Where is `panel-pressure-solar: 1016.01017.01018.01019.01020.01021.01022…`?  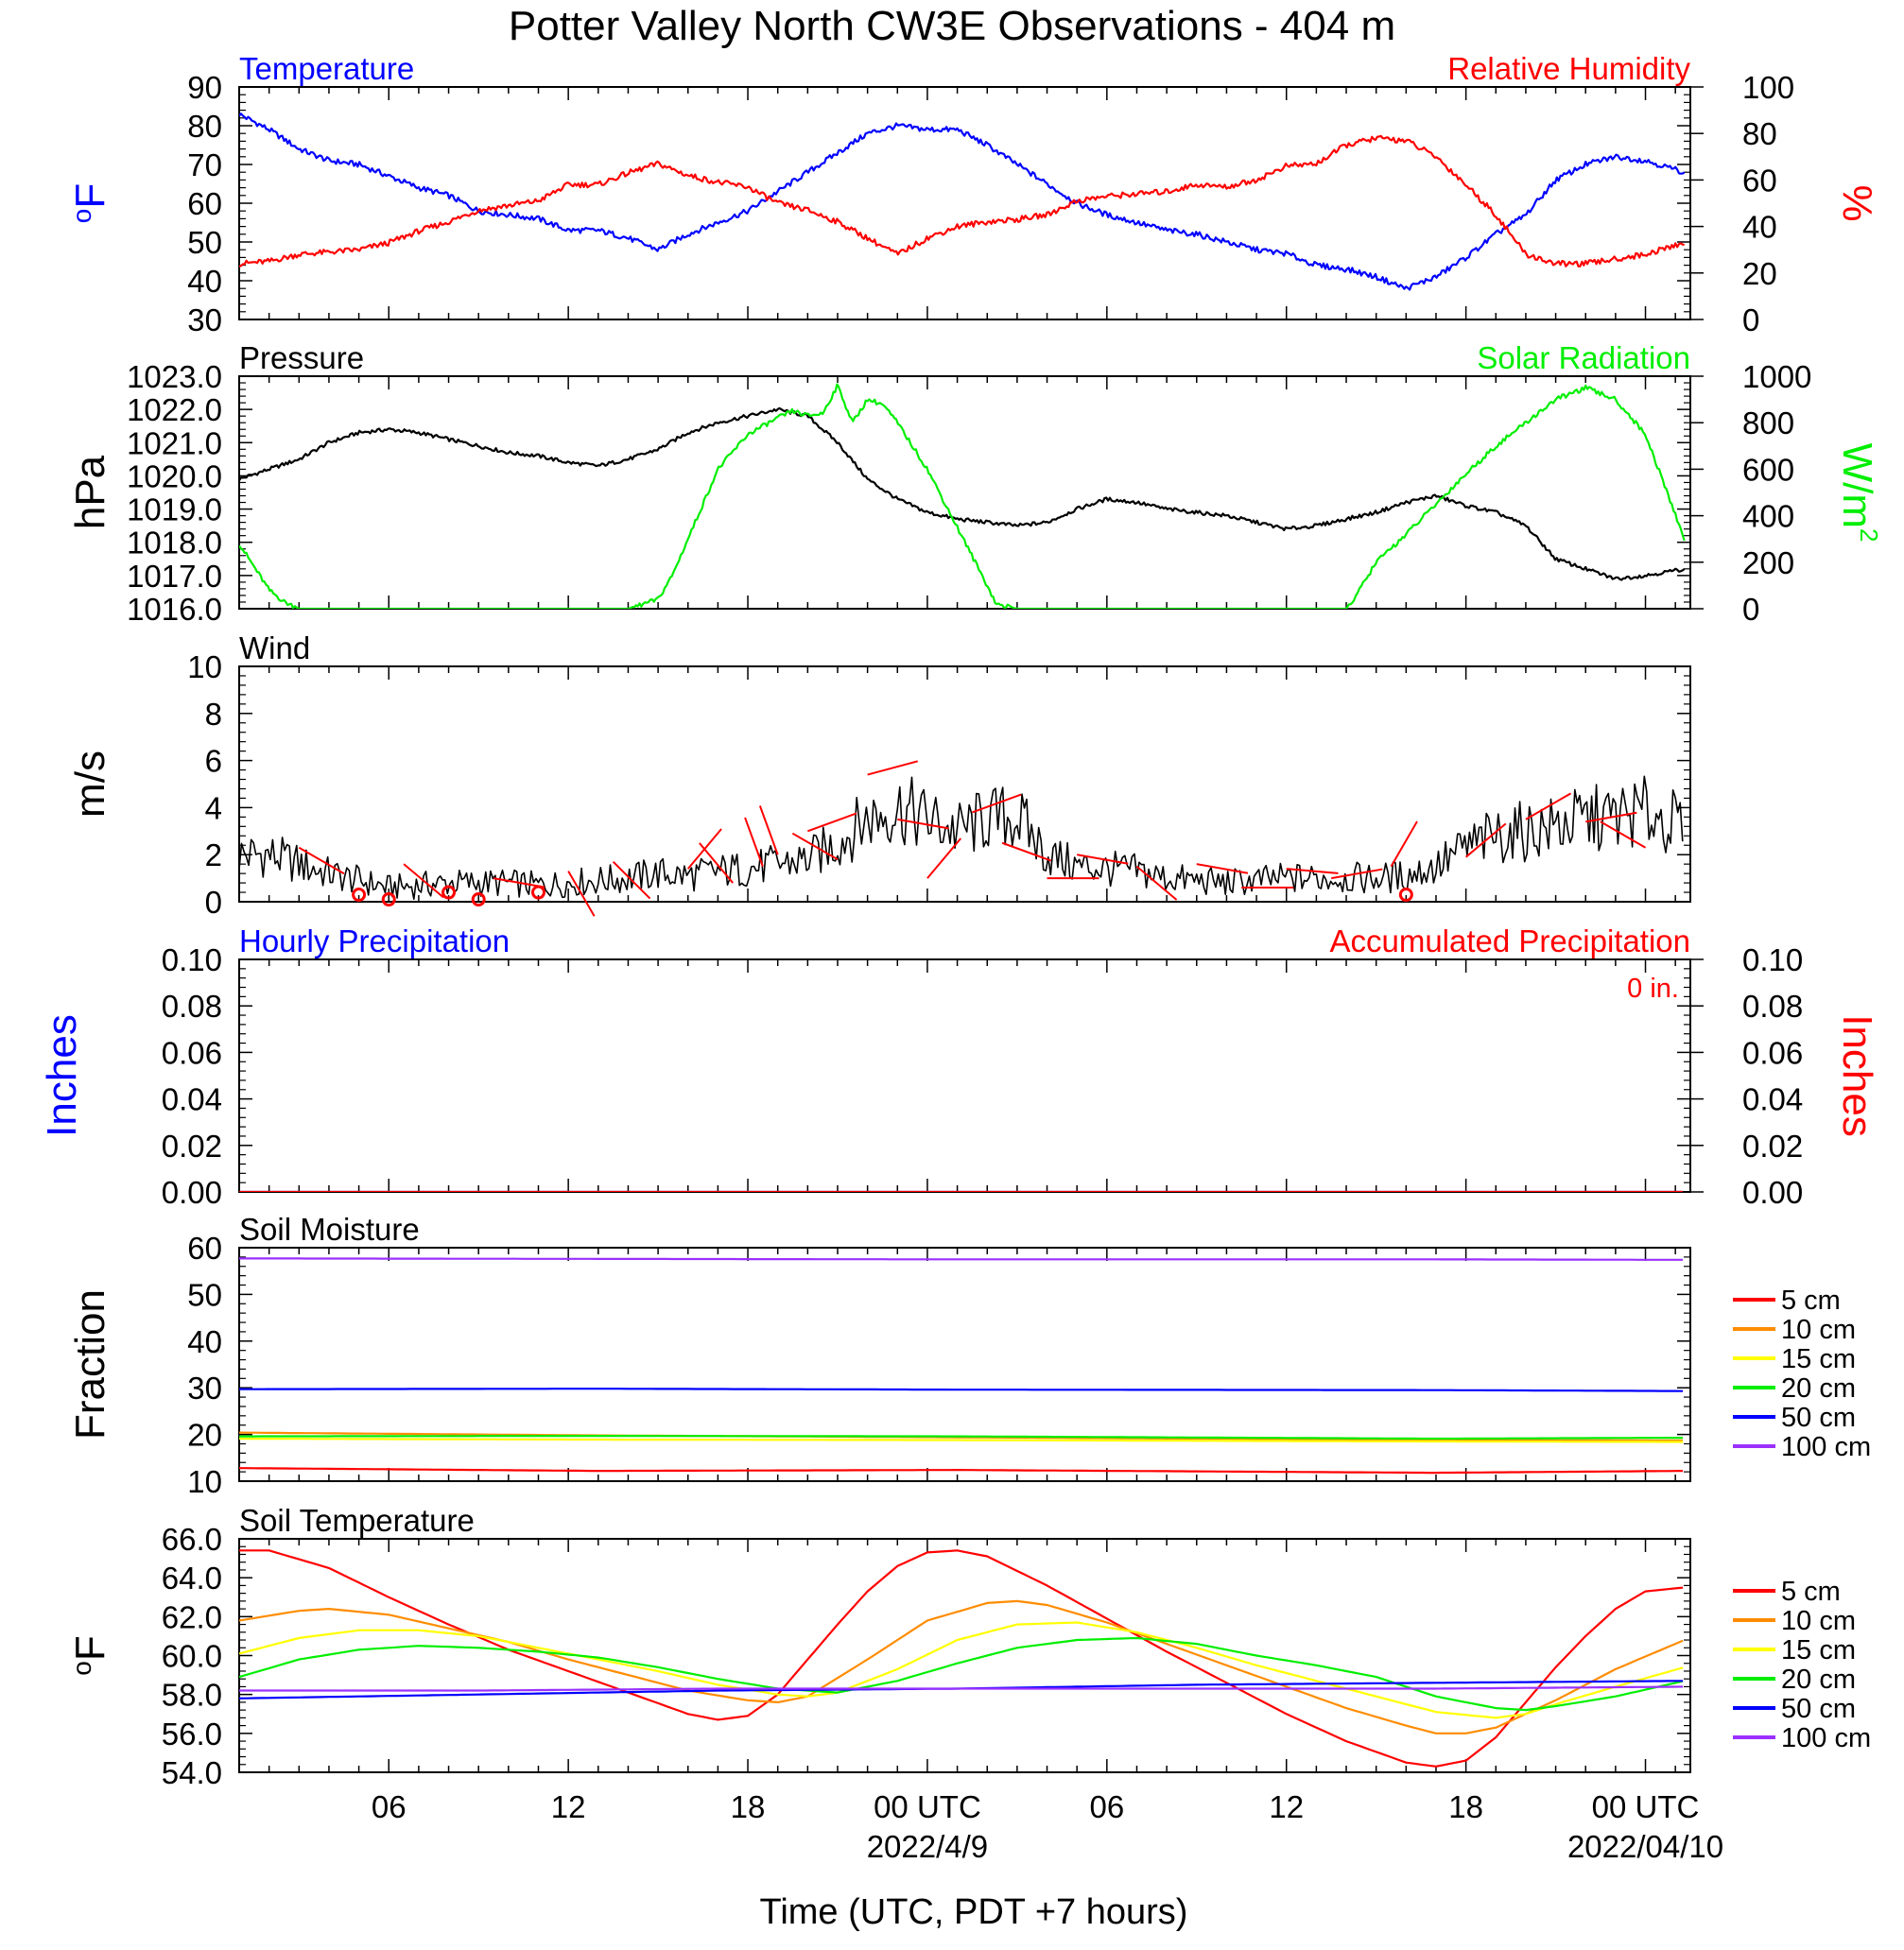
panel-pressure-solar: 1016.01017.01018.01019.01020.01021.01022… is located at coordinates (975, 483).